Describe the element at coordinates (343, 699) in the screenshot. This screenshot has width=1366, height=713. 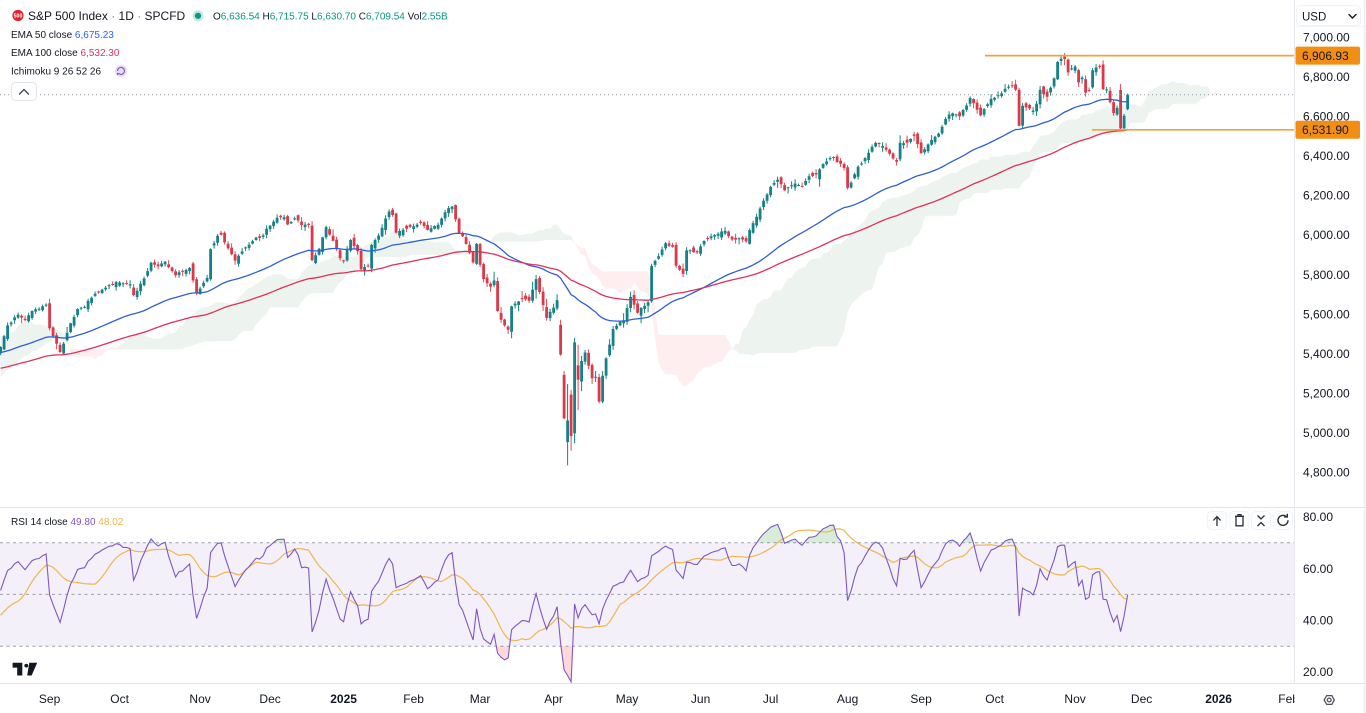
I see `svg-text: 2025` at that location.